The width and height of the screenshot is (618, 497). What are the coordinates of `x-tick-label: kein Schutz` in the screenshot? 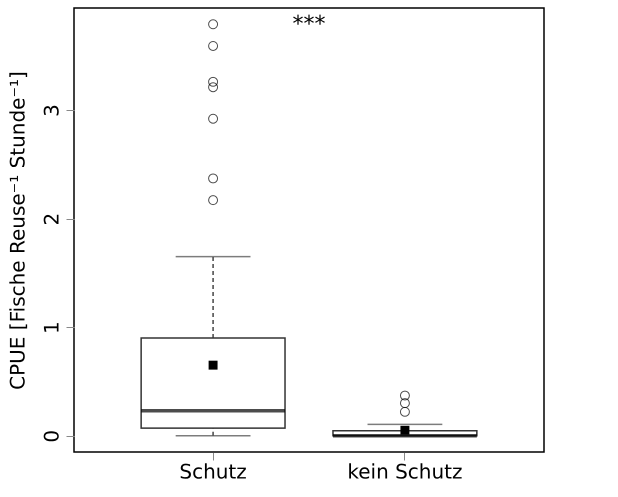 It's located at (404, 472).